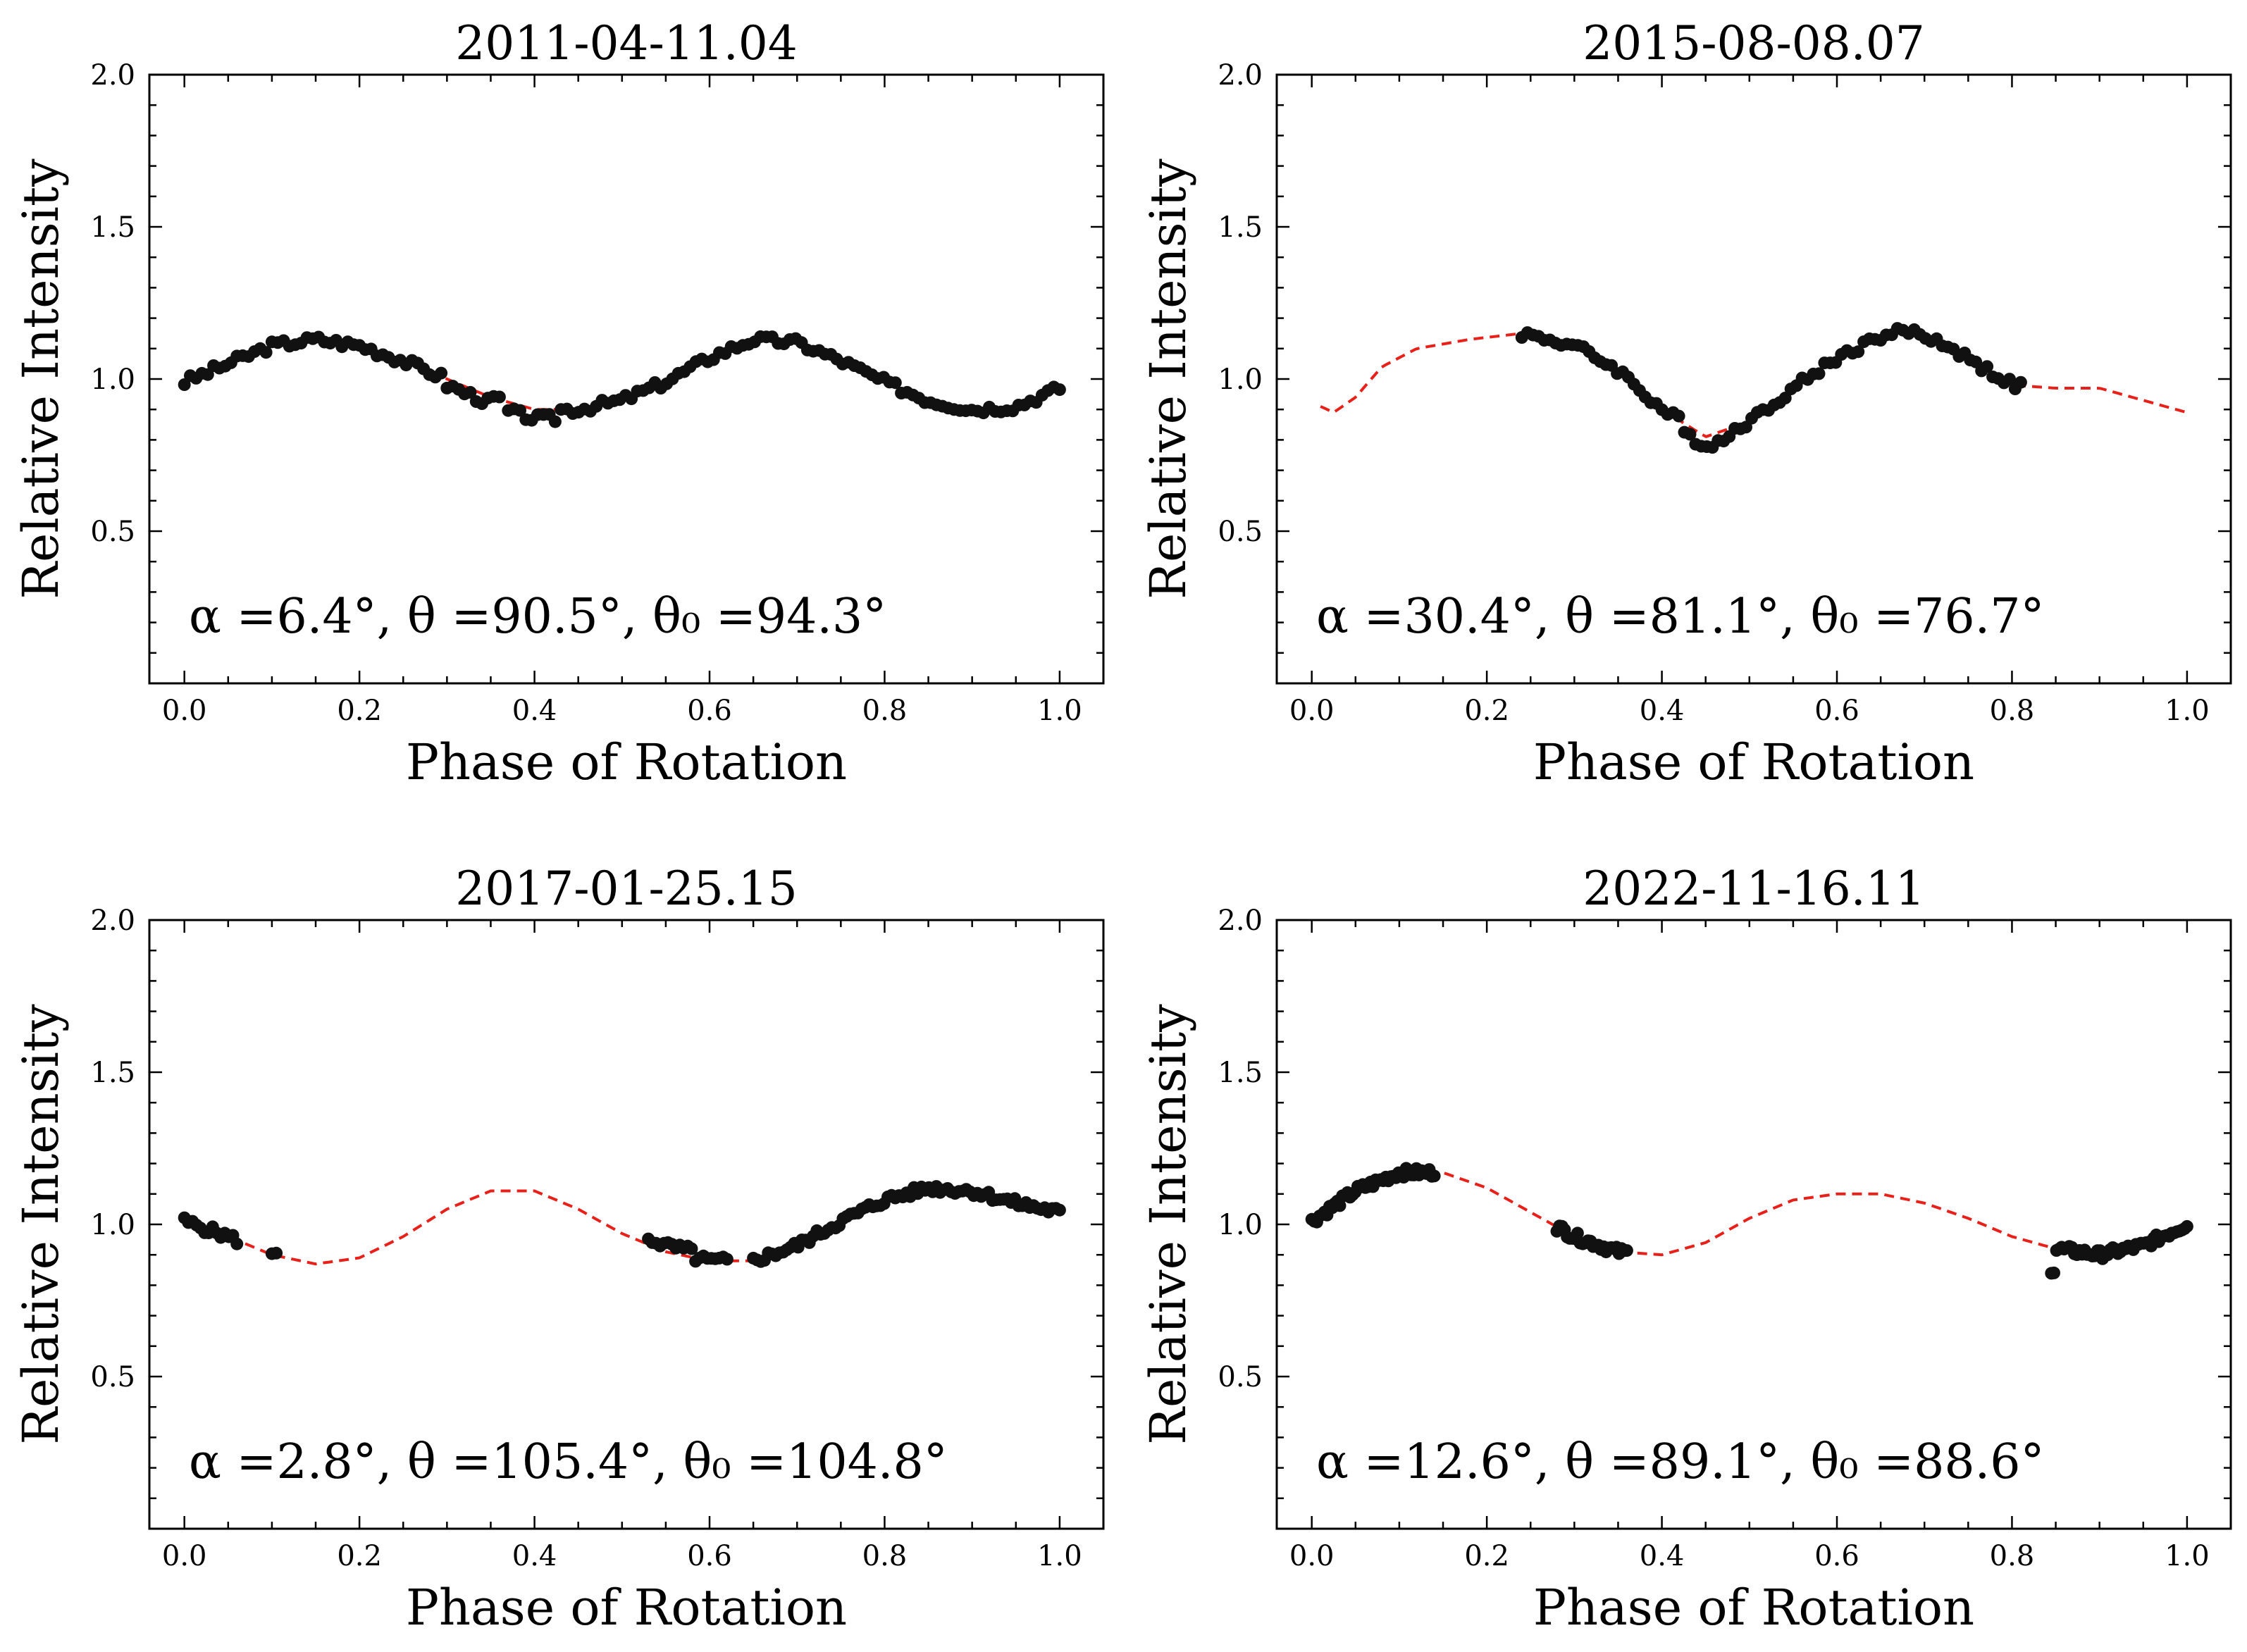 The width and height of the screenshot is (2247, 1652). Describe the element at coordinates (626, 43) in the screenshot. I see `chart-title: 2011-04-11.04` at that location.